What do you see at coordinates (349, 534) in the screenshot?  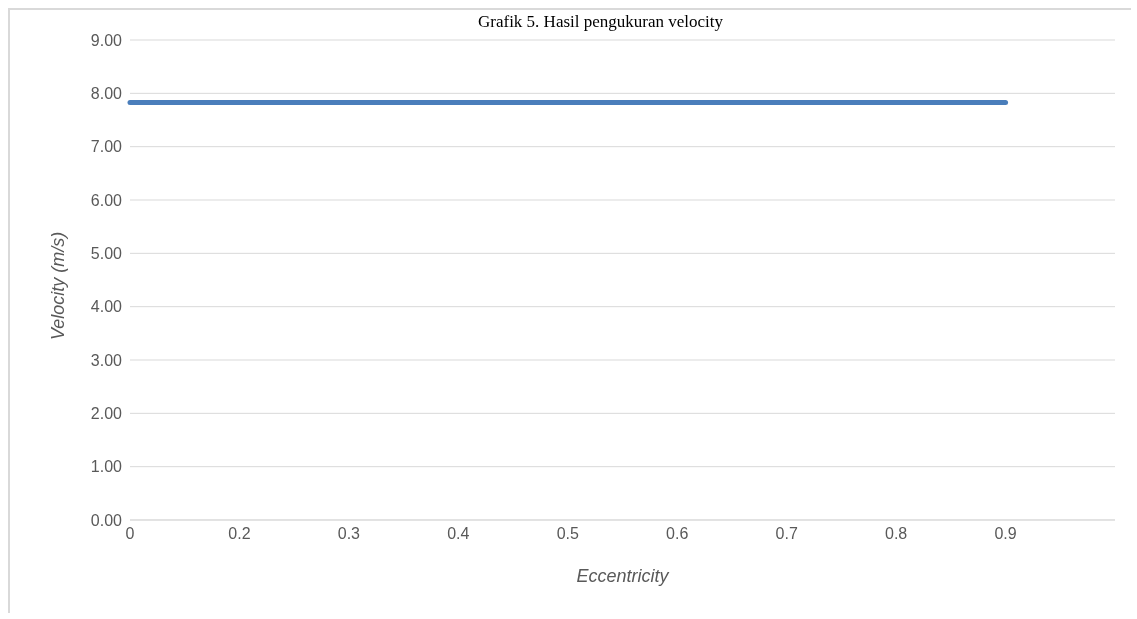 I see `x-tick-label: 0.3` at bounding box center [349, 534].